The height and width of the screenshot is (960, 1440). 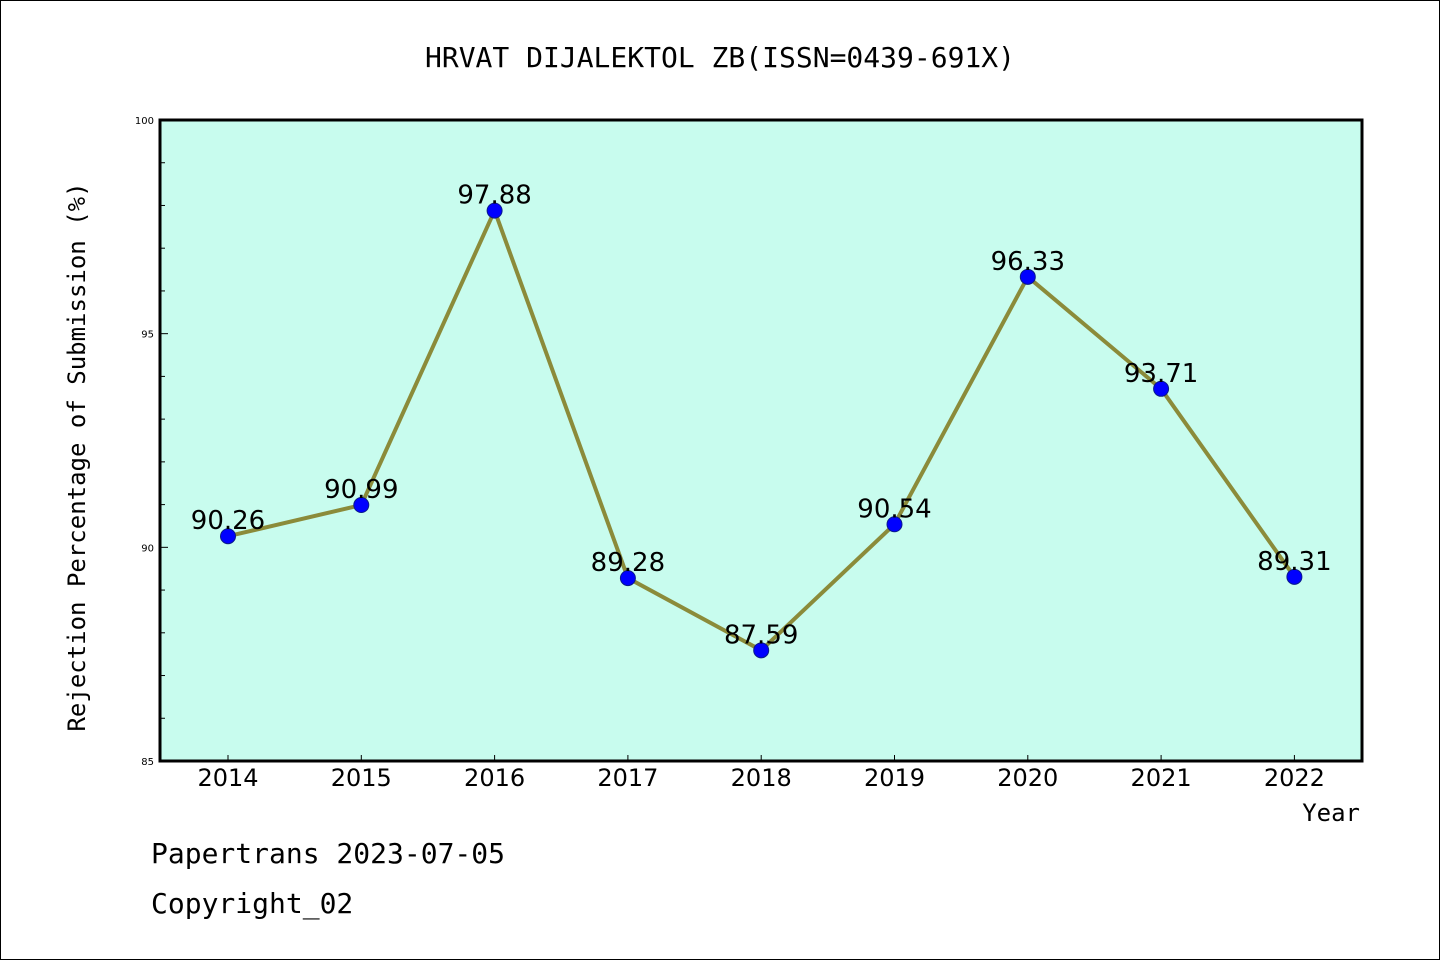 What do you see at coordinates (328, 853) in the screenshot?
I see `footer-date-text: Papertrans 2023-07-05` at bounding box center [328, 853].